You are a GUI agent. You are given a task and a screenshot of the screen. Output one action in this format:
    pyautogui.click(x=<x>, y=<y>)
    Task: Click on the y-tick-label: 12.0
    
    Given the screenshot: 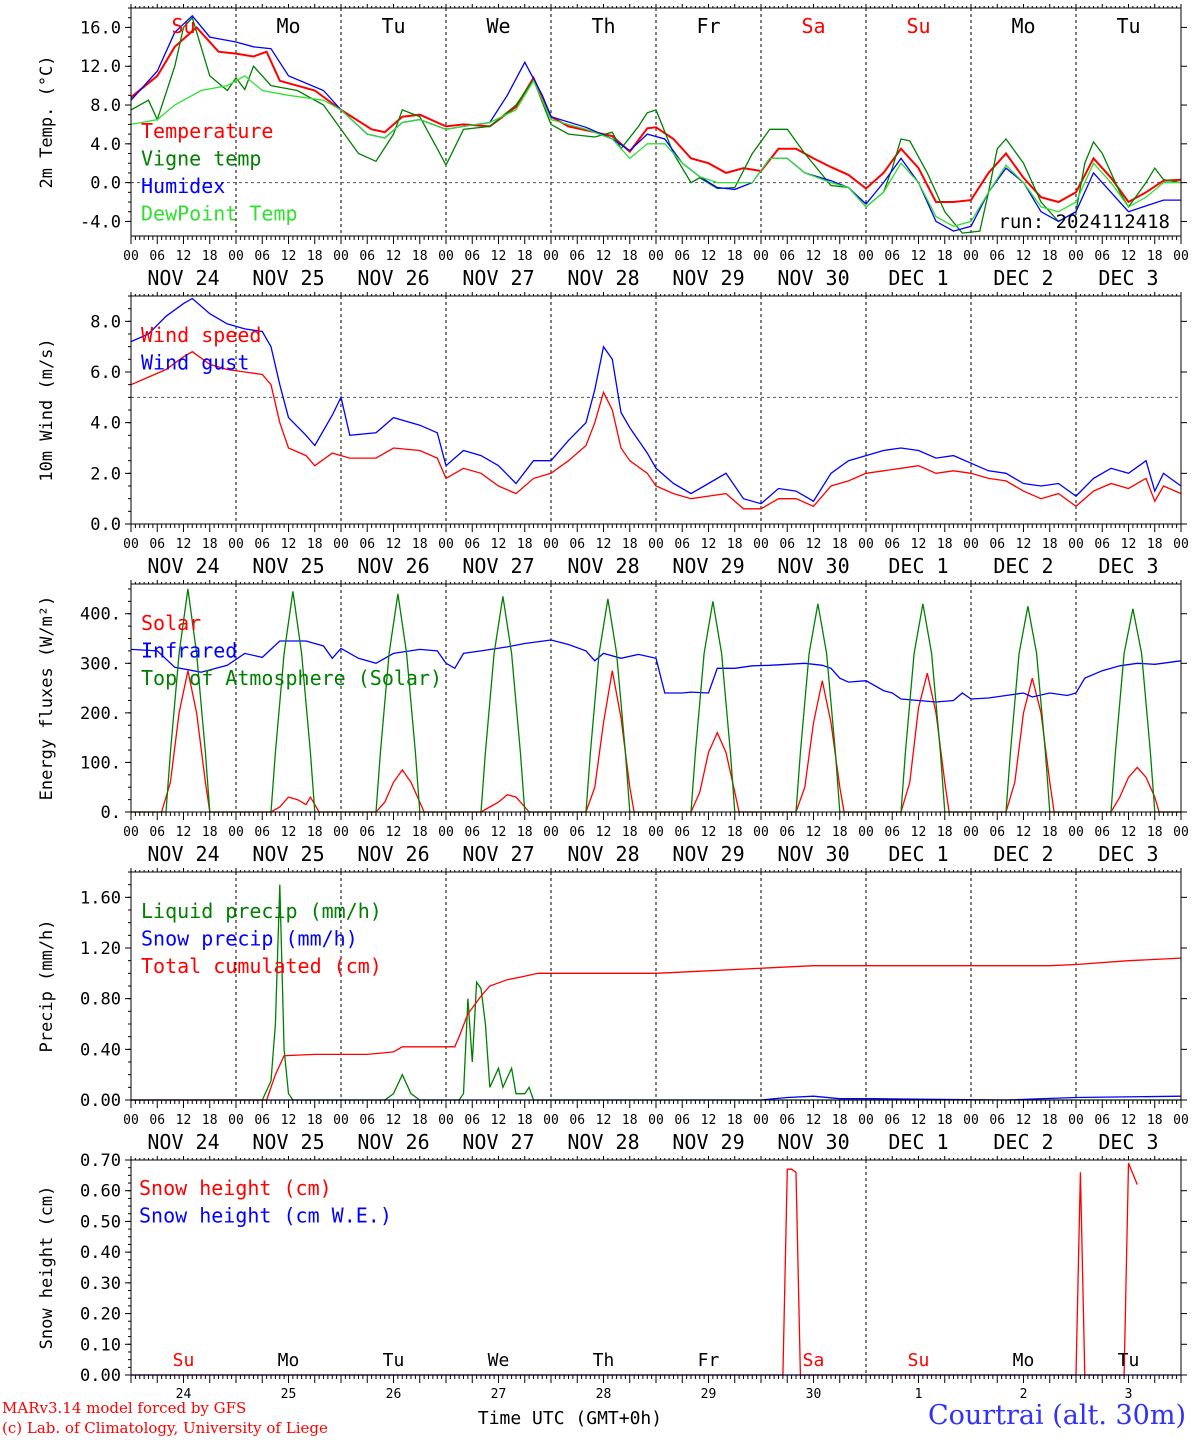 What is the action you would take?
    pyautogui.click(x=100, y=67)
    